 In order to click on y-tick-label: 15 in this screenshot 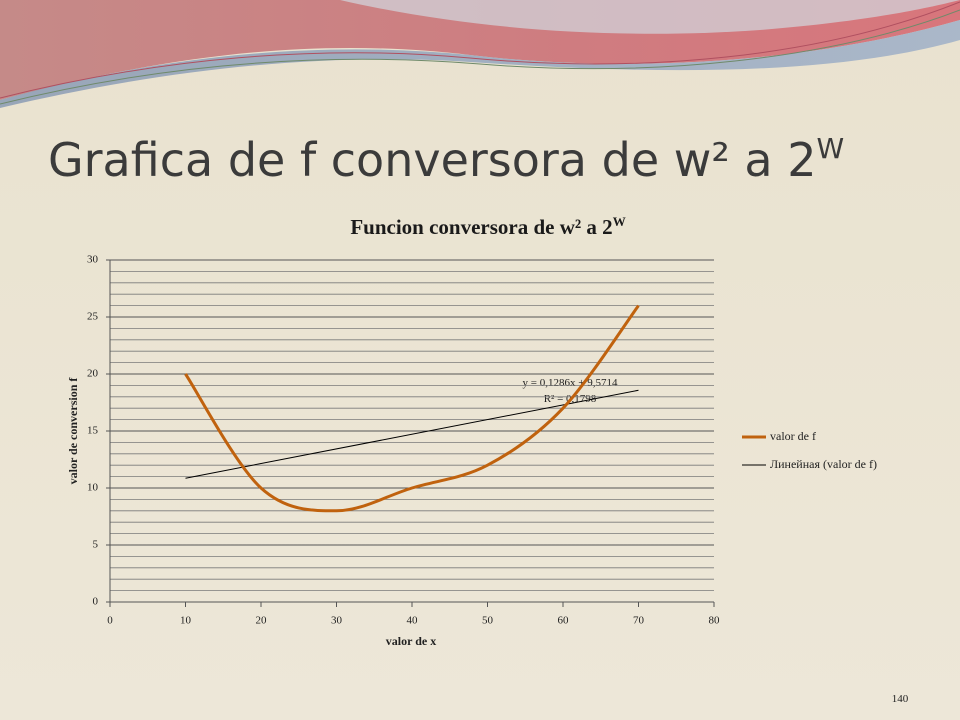, I will do `click(93, 431)`.